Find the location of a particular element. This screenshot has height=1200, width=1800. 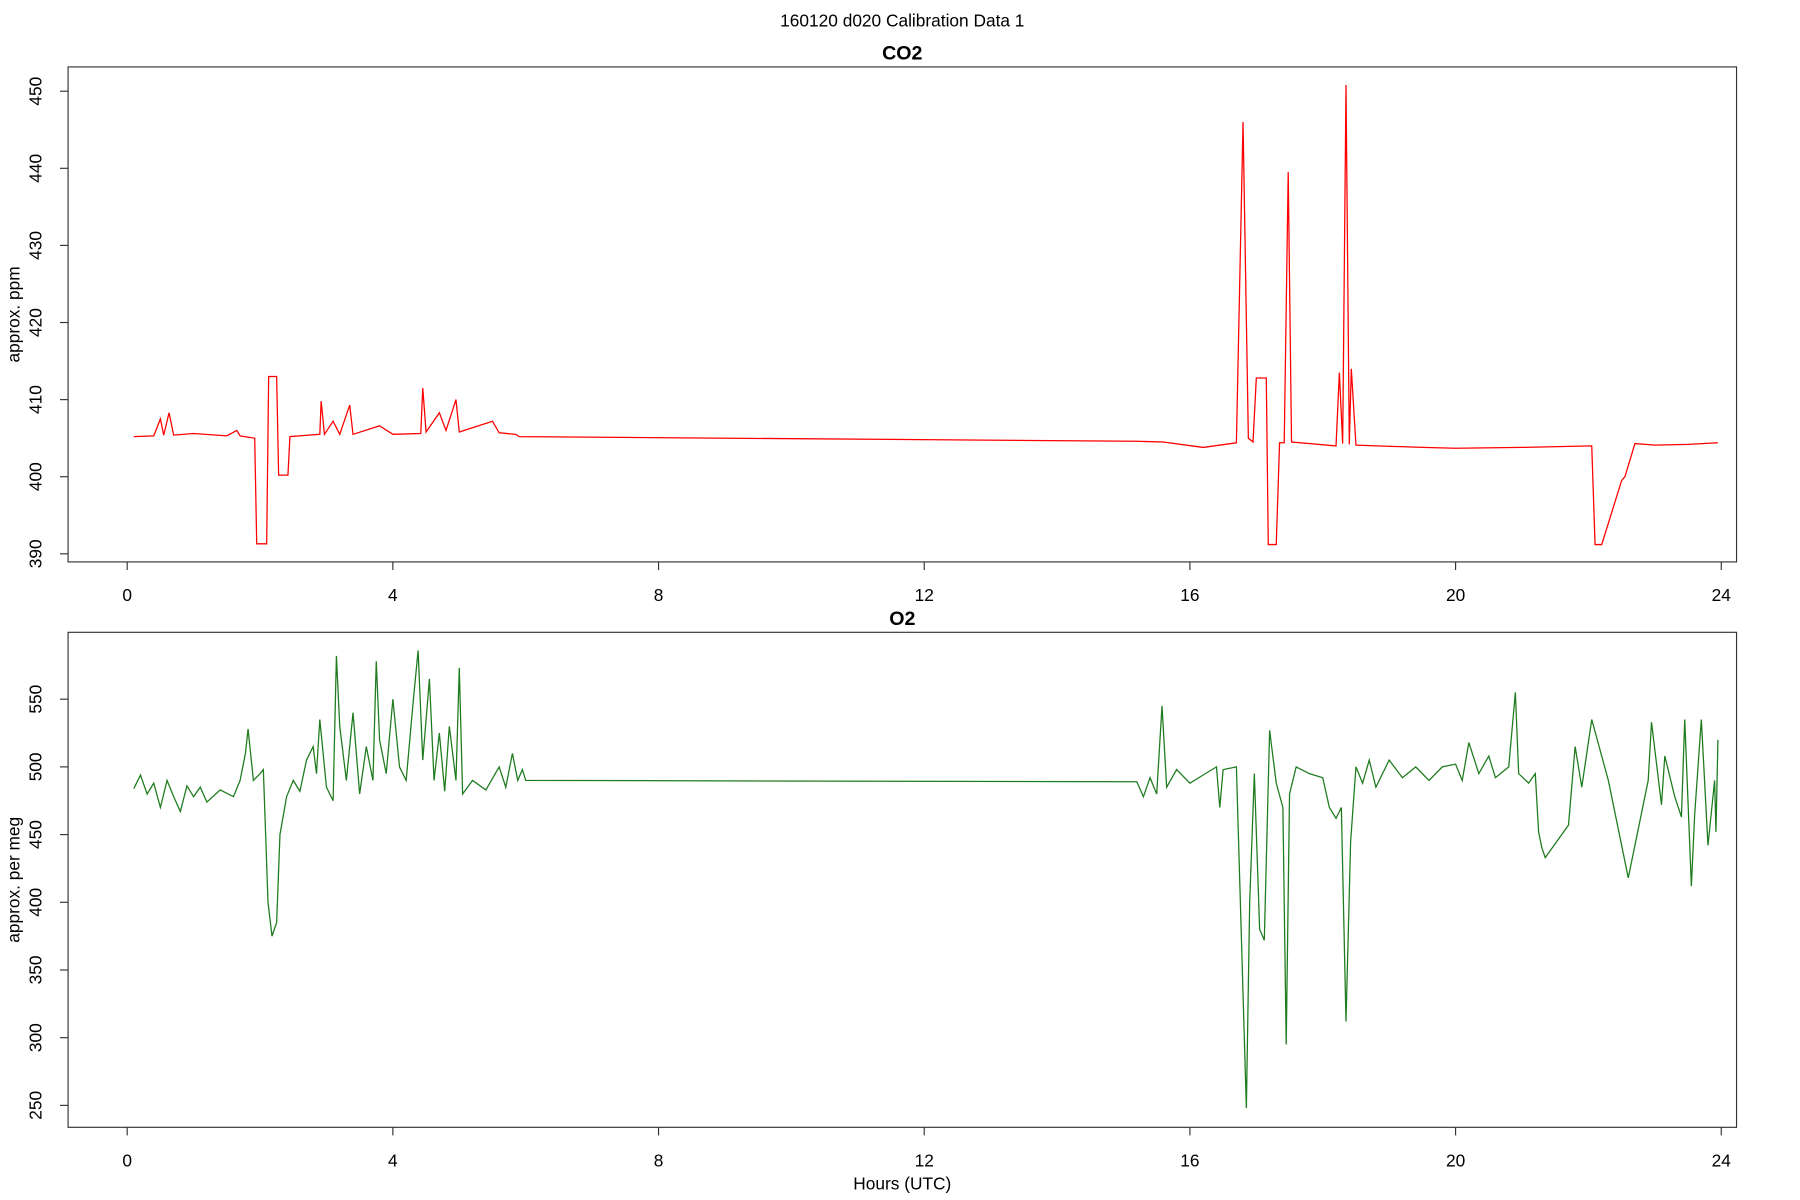

y-tick-label: 550 is located at coordinates (35, 699).